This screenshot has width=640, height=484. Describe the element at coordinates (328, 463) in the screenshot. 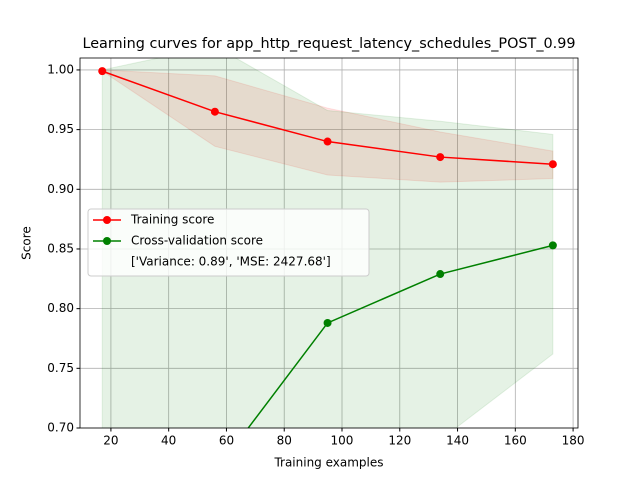

I see `x-axis-label: Training examples` at that location.